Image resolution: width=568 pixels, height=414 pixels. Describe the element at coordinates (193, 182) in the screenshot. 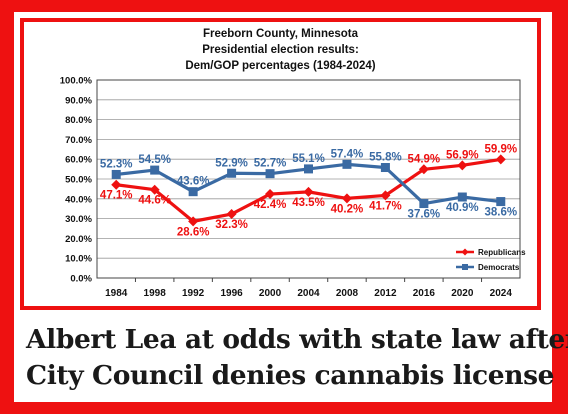

I see `democrats-data-label: 43.6%` at that location.